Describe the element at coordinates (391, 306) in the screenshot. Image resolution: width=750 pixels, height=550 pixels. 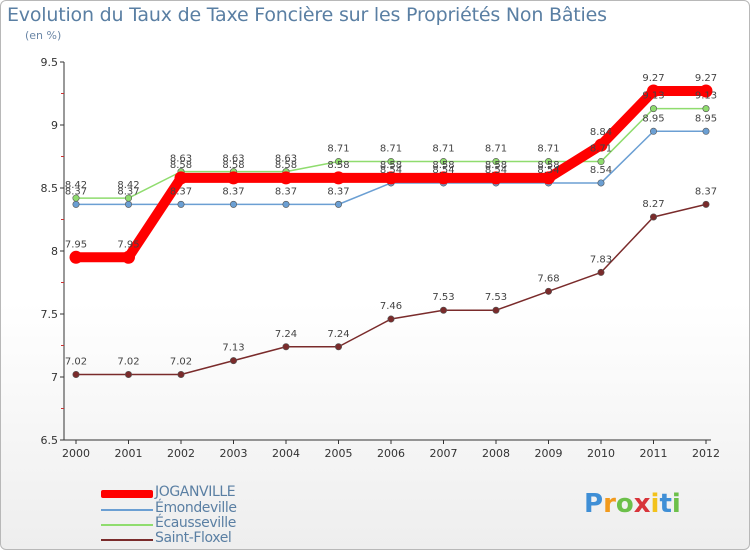
I see `data-label-saint-floxel: 7.46` at that location.